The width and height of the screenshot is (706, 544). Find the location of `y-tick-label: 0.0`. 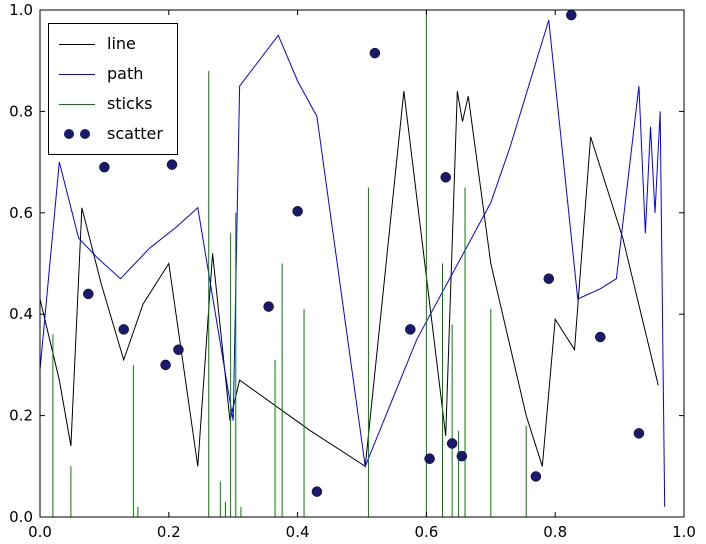

y-tick-label: 0.0 is located at coordinates (21, 517).